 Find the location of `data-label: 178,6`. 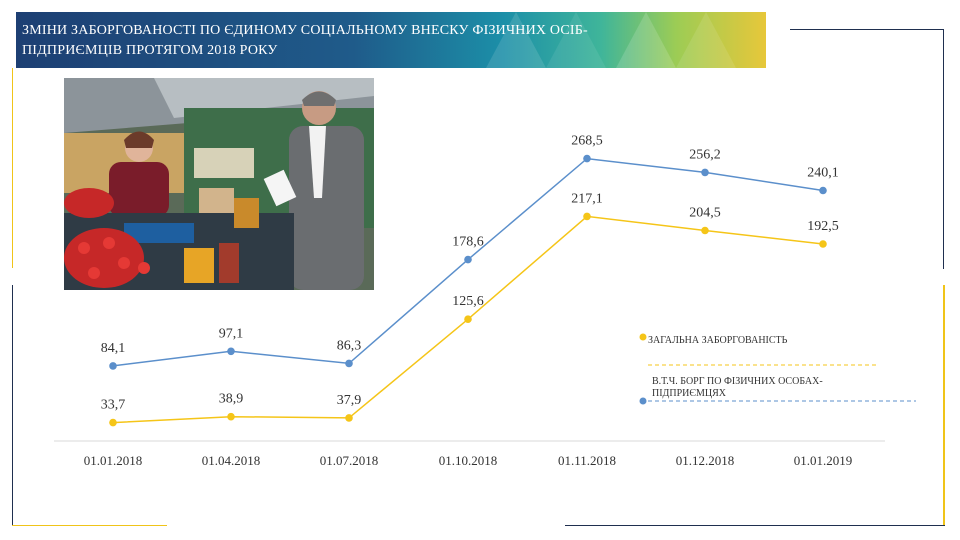

data-label: 178,6 is located at coordinates (468, 242).